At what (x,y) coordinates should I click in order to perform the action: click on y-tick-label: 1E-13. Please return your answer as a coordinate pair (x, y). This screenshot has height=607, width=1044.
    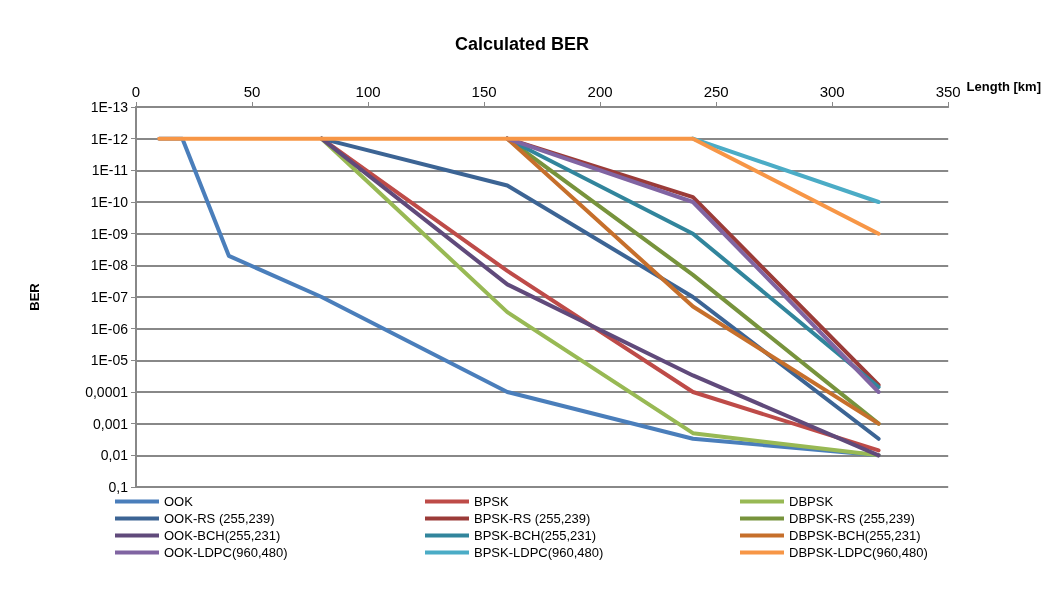
    Looking at the image, I should click on (109, 107).